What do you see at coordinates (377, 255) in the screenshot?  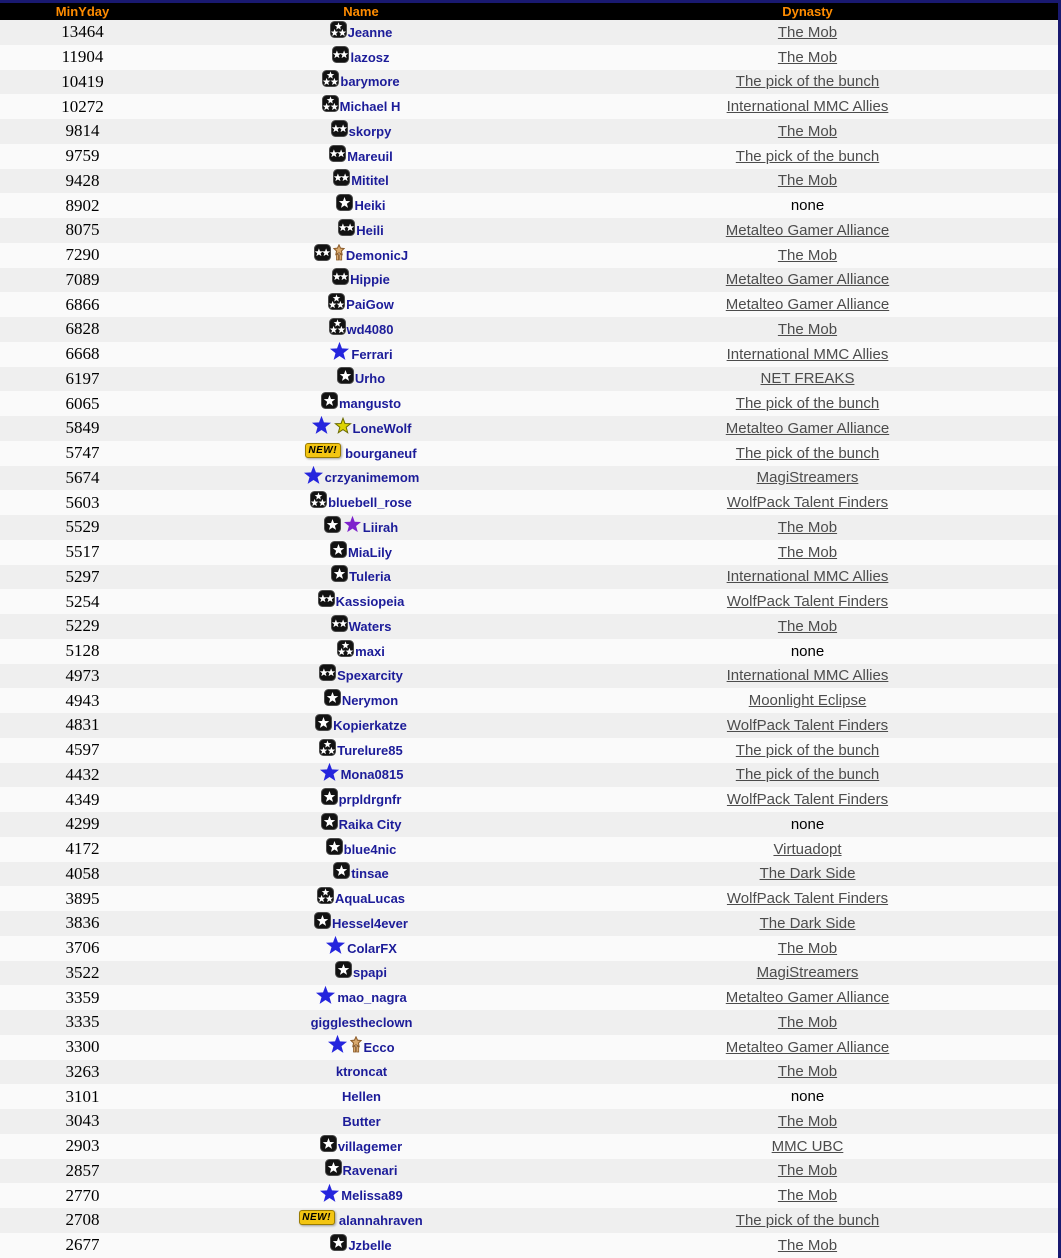 I see `player-name: DemonicJ` at bounding box center [377, 255].